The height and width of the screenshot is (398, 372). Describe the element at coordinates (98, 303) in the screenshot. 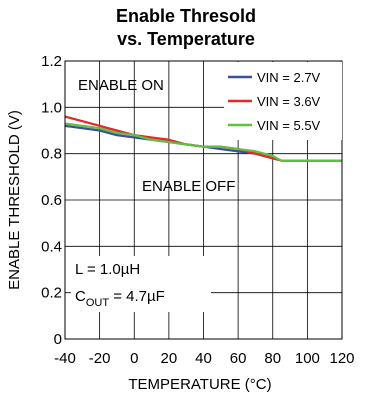

I see `capacitor-subscript: OUT` at that location.